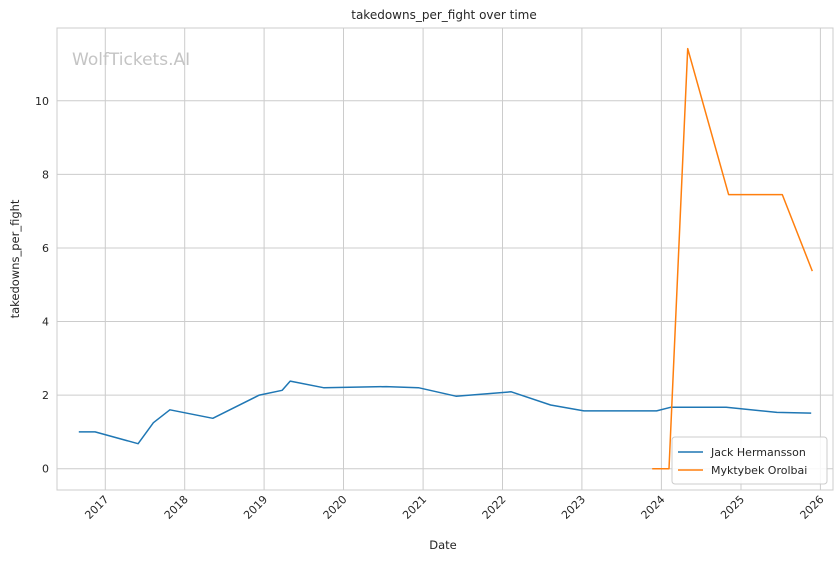 This screenshot has width=840, height=561. Describe the element at coordinates (45, 248) in the screenshot. I see `y-tick-label: 6` at that location.